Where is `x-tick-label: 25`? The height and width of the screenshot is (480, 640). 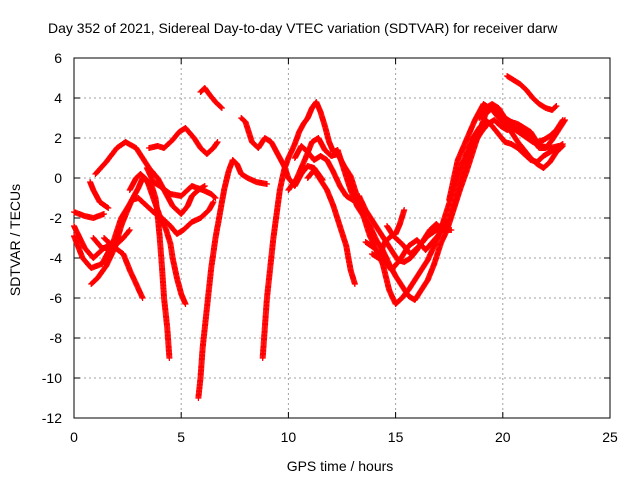 x-tick-label: 25 is located at coordinates (610, 437).